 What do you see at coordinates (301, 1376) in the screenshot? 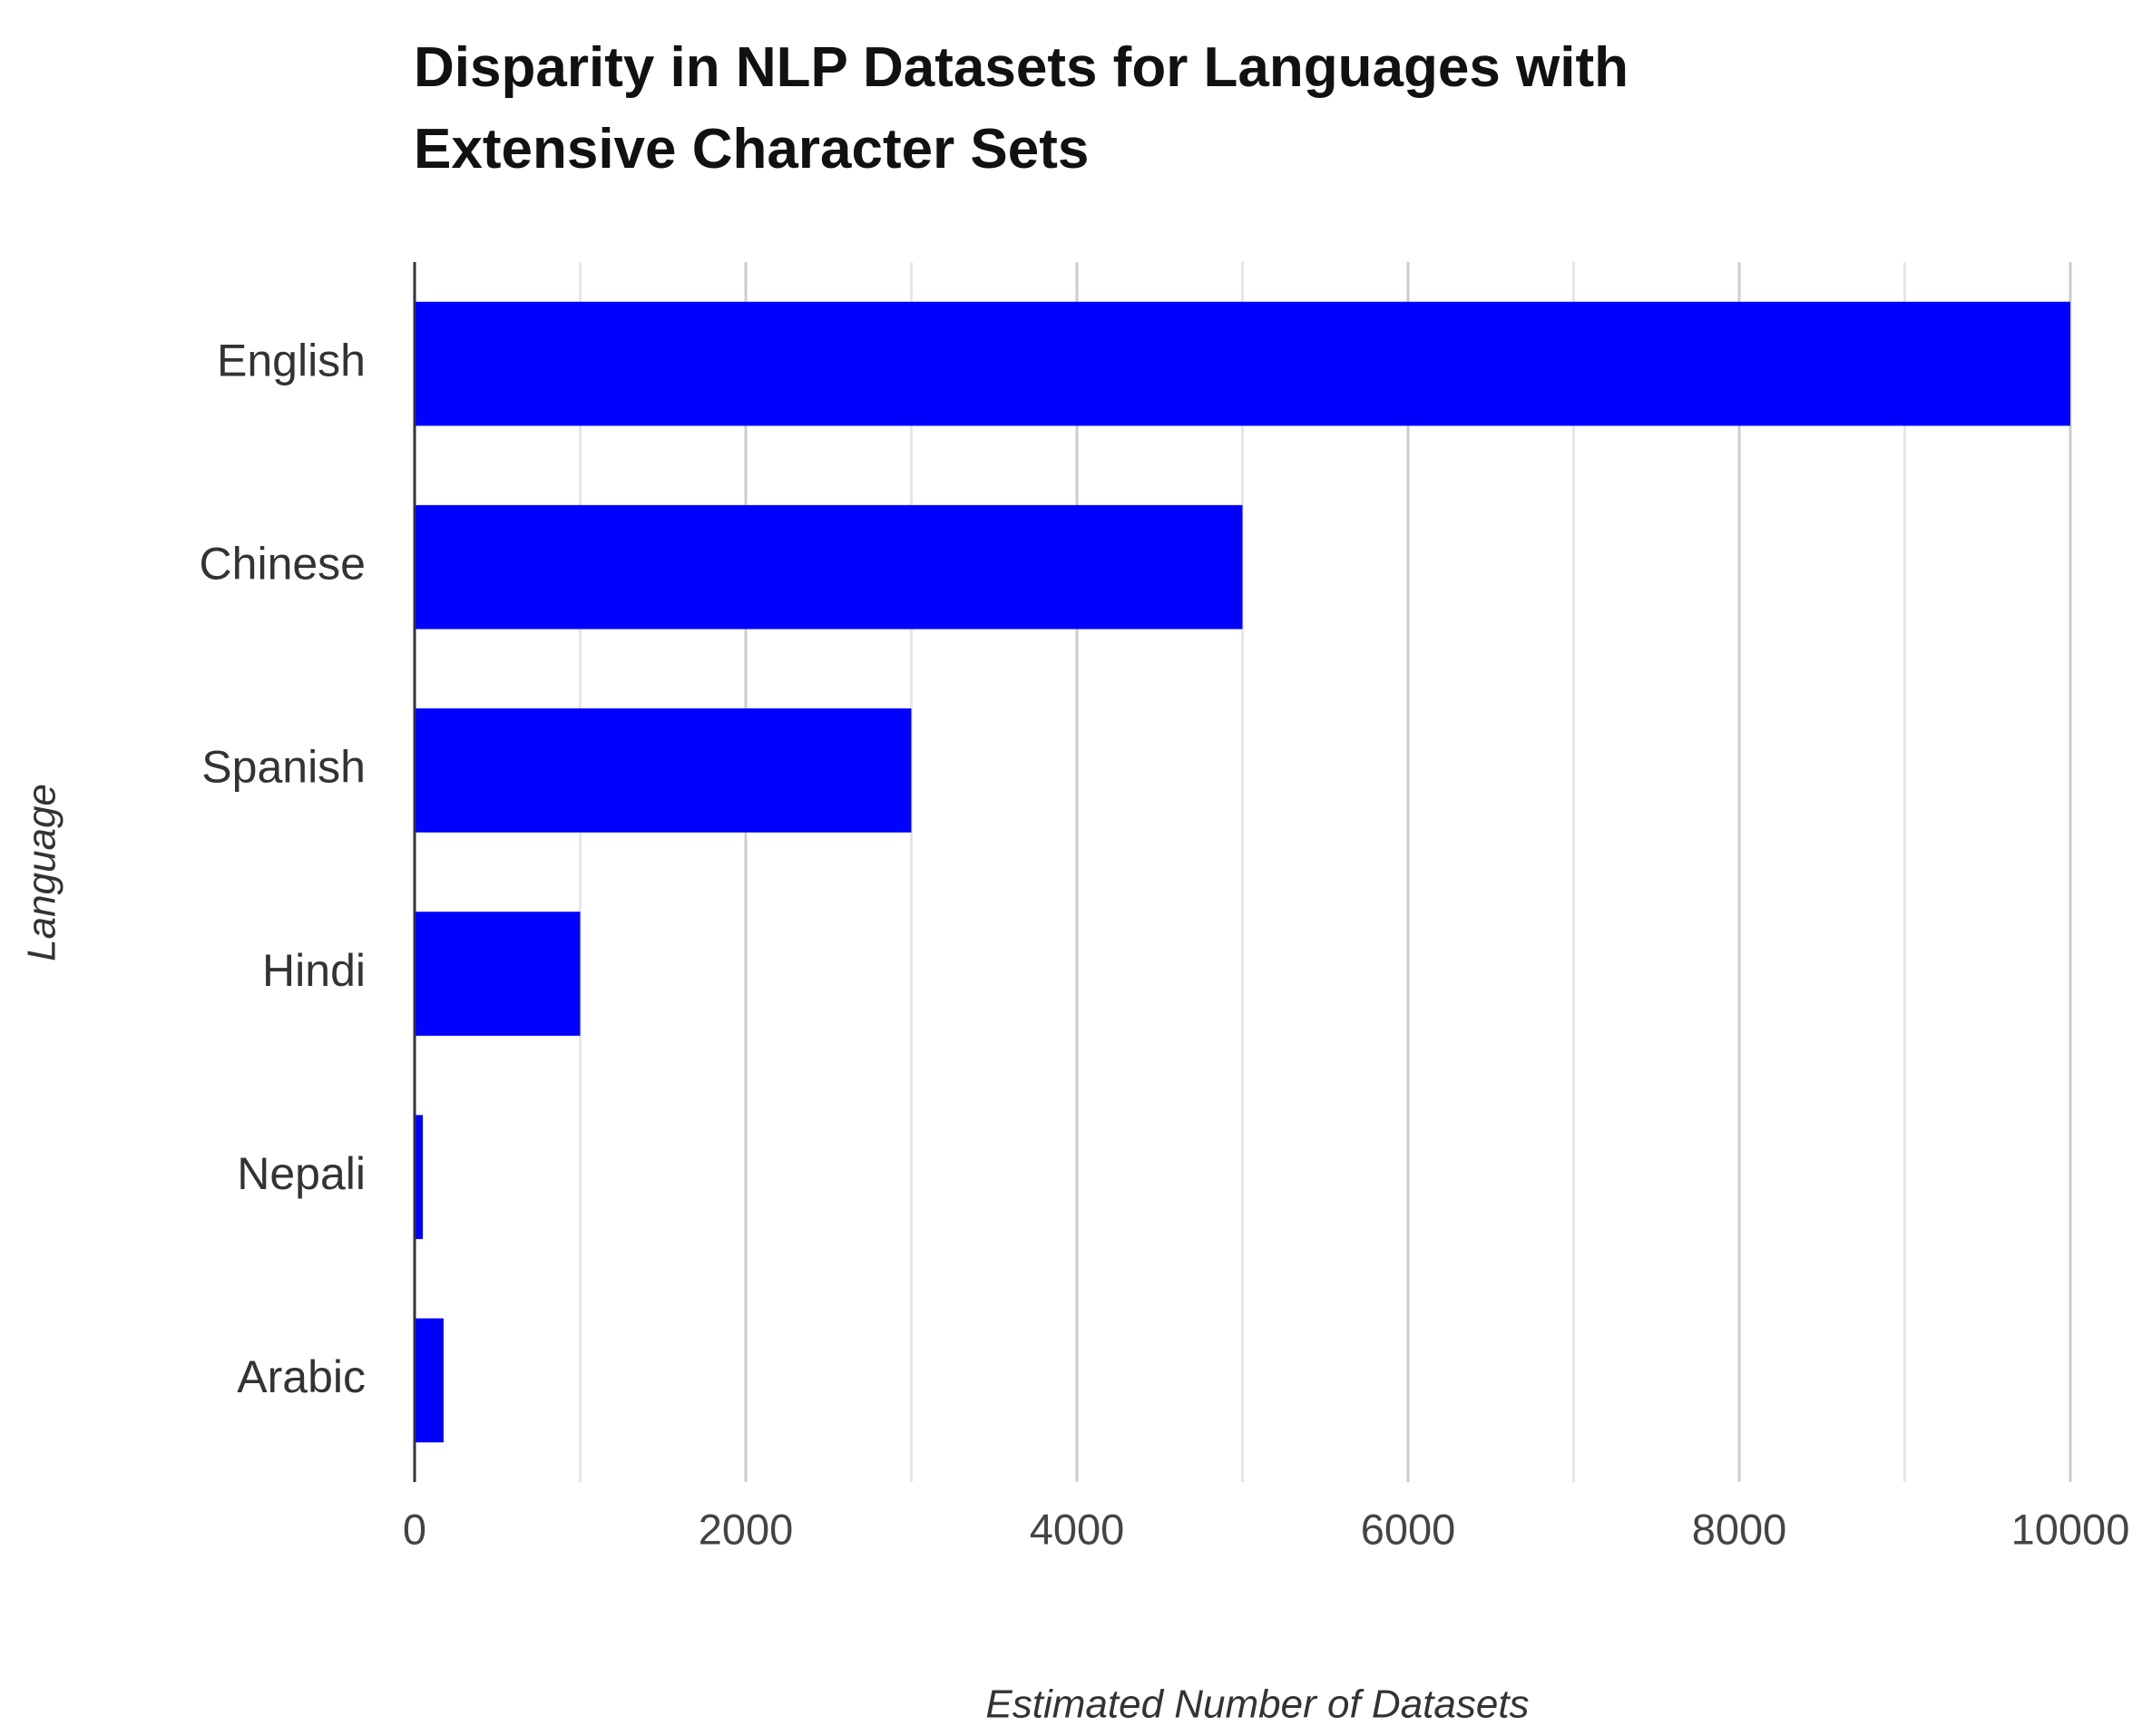
I see `y-tick-label: Arabic` at bounding box center [301, 1376].